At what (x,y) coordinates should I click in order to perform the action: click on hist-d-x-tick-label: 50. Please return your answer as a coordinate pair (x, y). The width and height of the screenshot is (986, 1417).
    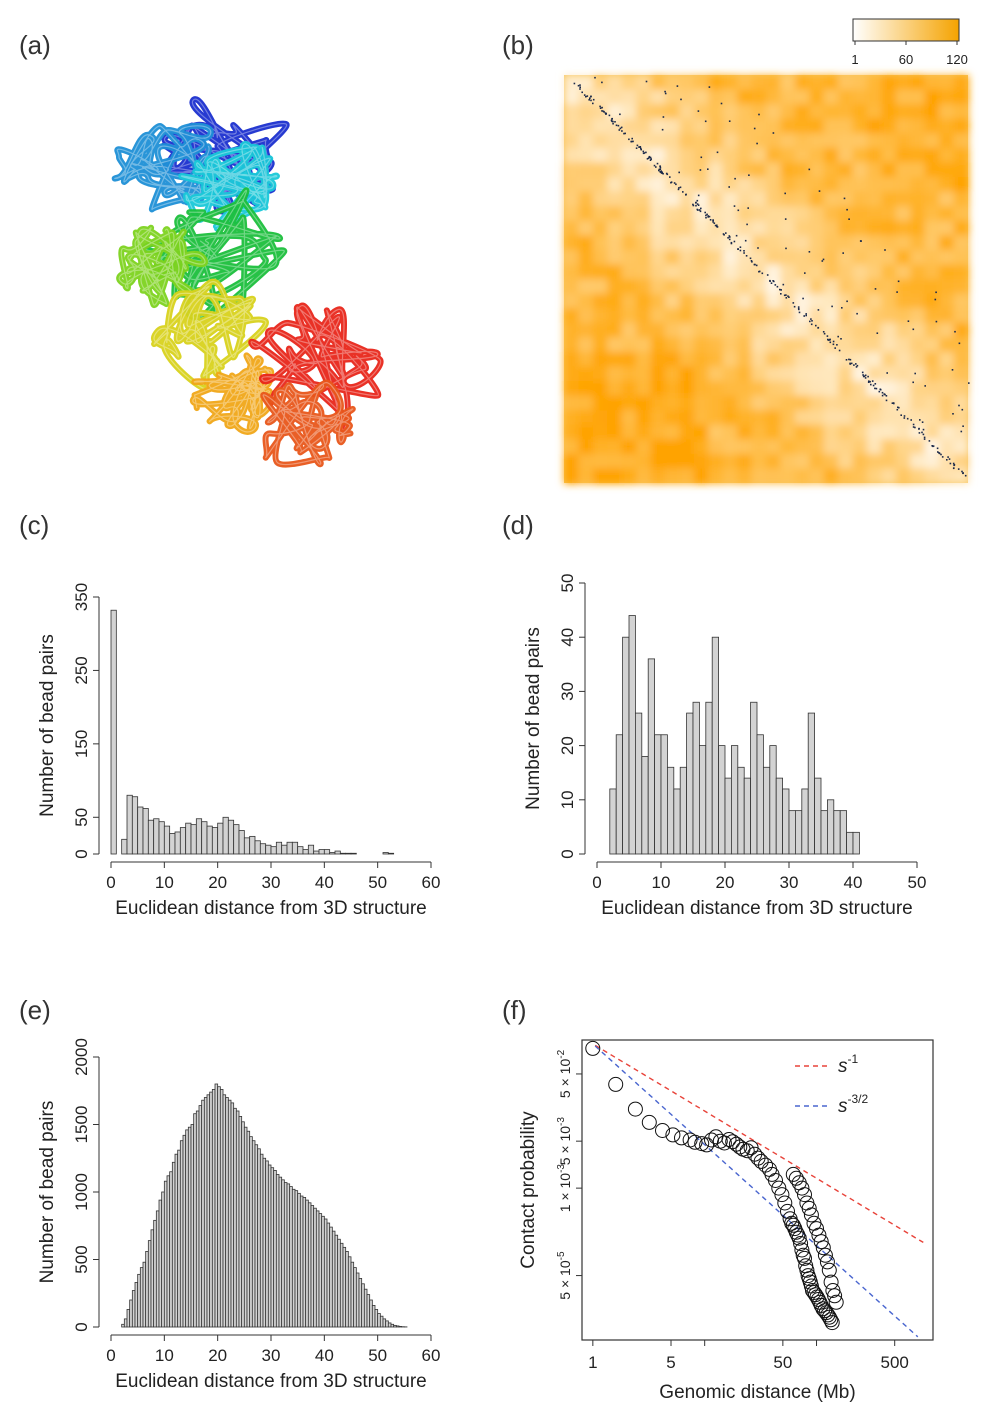
    Looking at the image, I should click on (917, 882).